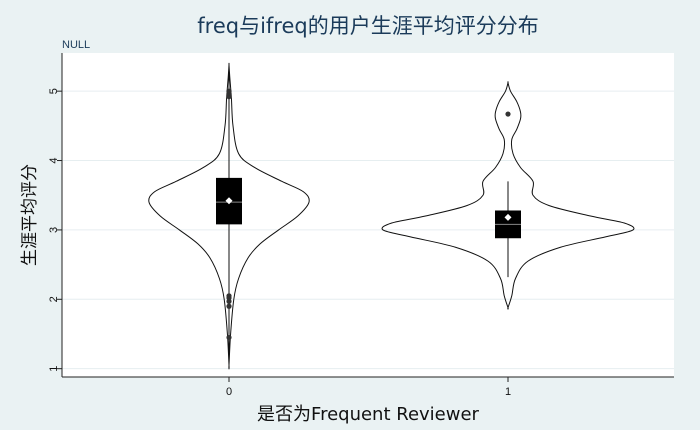 The width and height of the screenshot is (700, 430). I want to click on y-tick-label-4: 4, so click(54, 160).